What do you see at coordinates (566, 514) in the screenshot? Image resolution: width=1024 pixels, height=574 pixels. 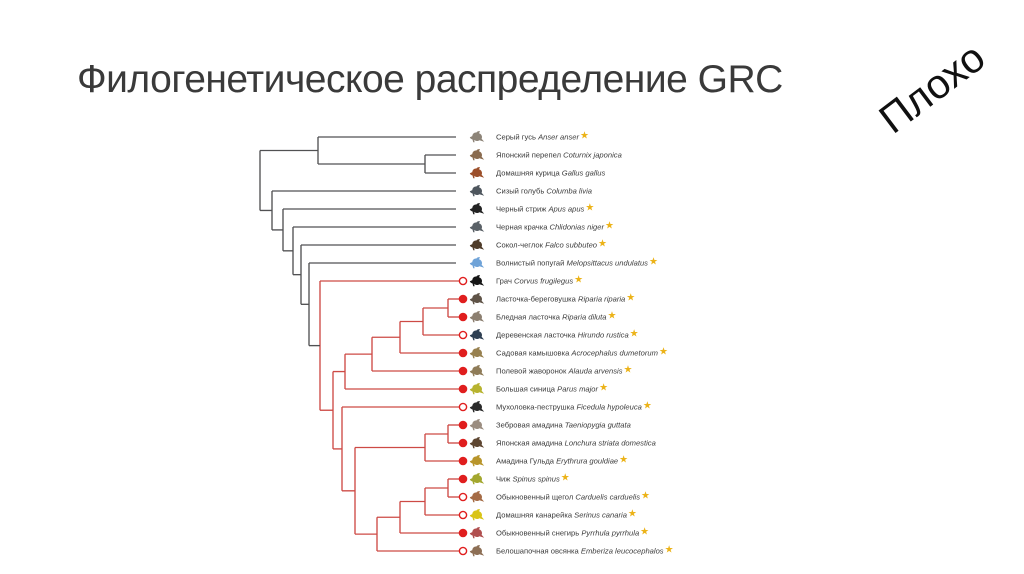 I see `species-label: Домашняя канарейка Serinus canaria★` at bounding box center [566, 514].